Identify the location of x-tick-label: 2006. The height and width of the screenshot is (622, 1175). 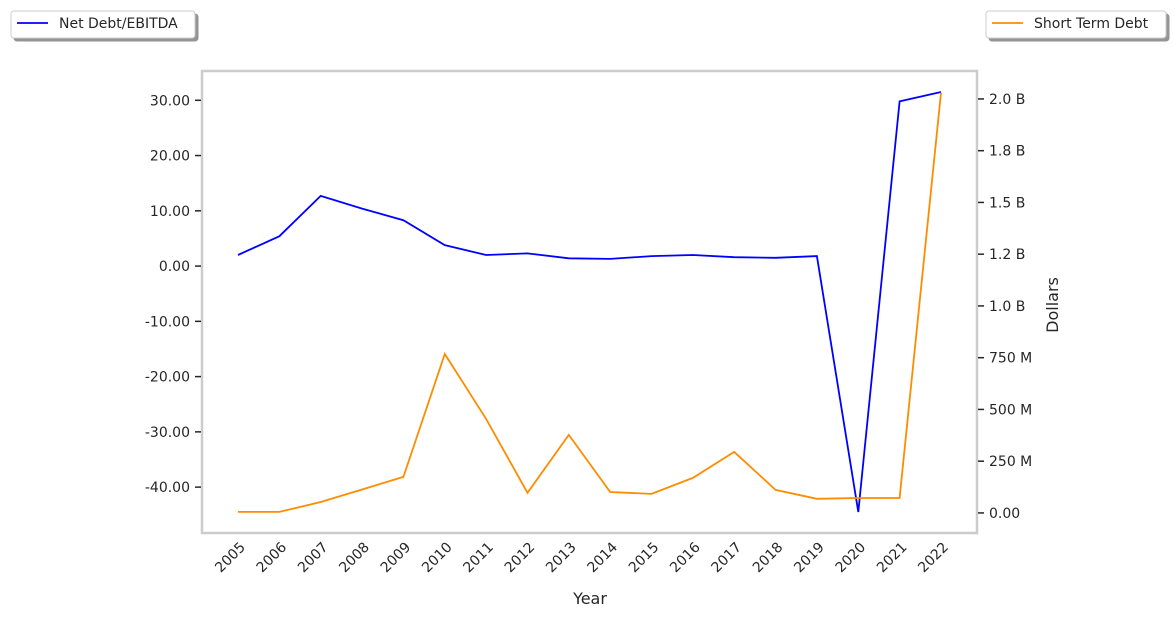
(272, 557).